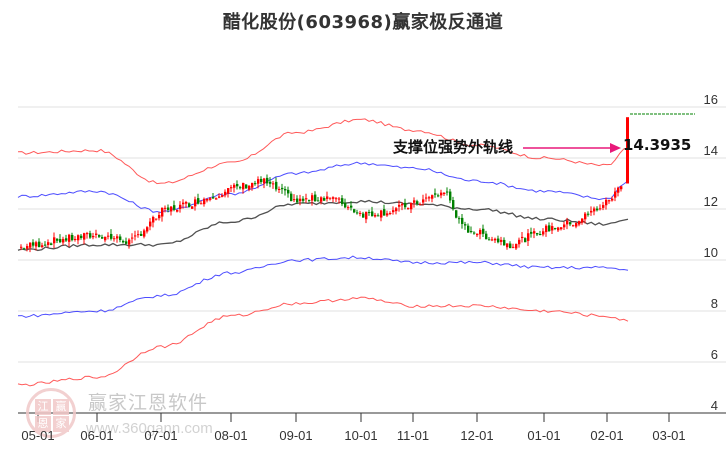  What do you see at coordinates (323, 286) in the screenshot?
I see `inner-lower-band-line` at bounding box center [323, 286].